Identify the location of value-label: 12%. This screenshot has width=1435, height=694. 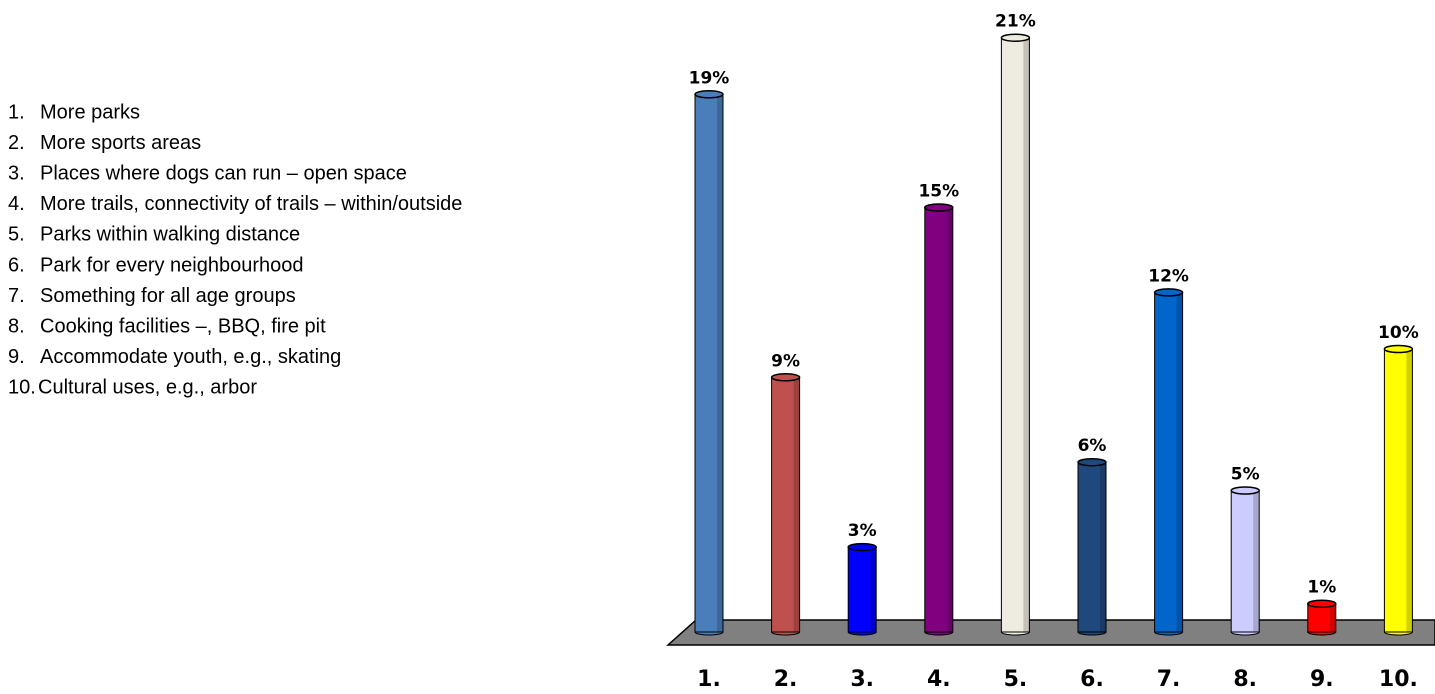
(1168, 276).